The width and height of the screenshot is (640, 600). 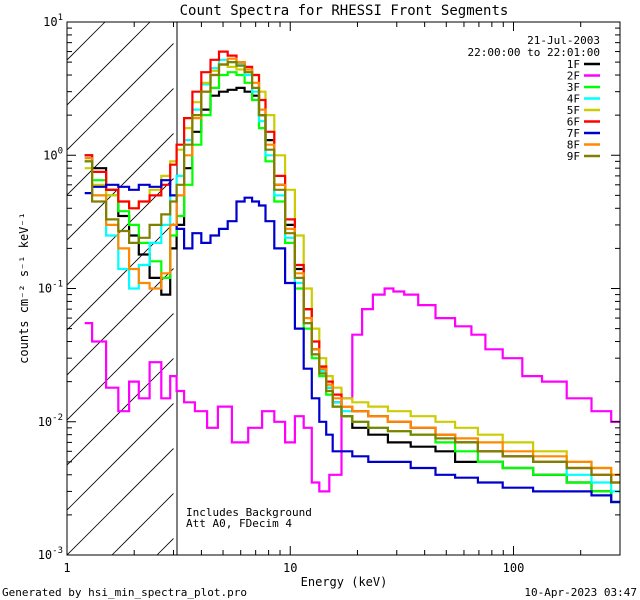 I want to click on annotation-background: Includes Background, so click(x=249, y=512).